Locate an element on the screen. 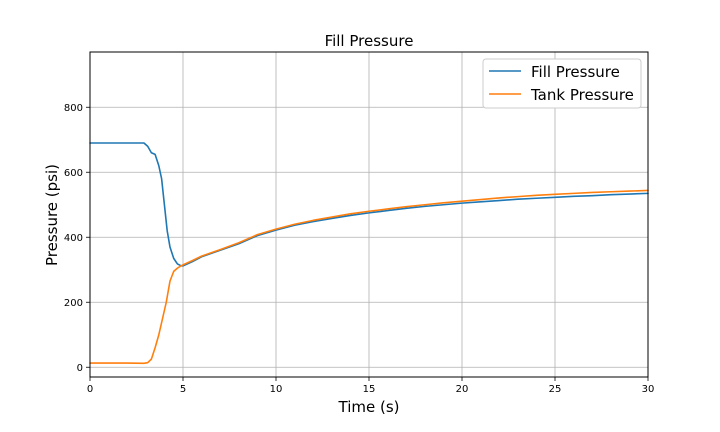 The height and width of the screenshot is (432, 720). legend-box is located at coordinates (562, 83).